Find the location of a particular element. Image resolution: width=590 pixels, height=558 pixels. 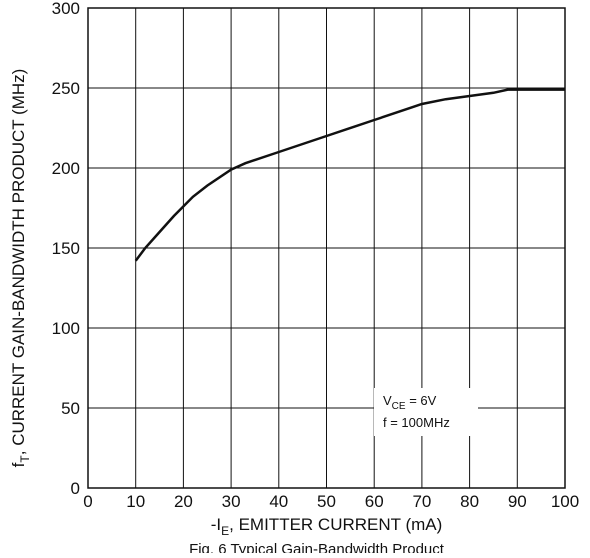

y-tick-label: 250 is located at coordinates (66, 88).